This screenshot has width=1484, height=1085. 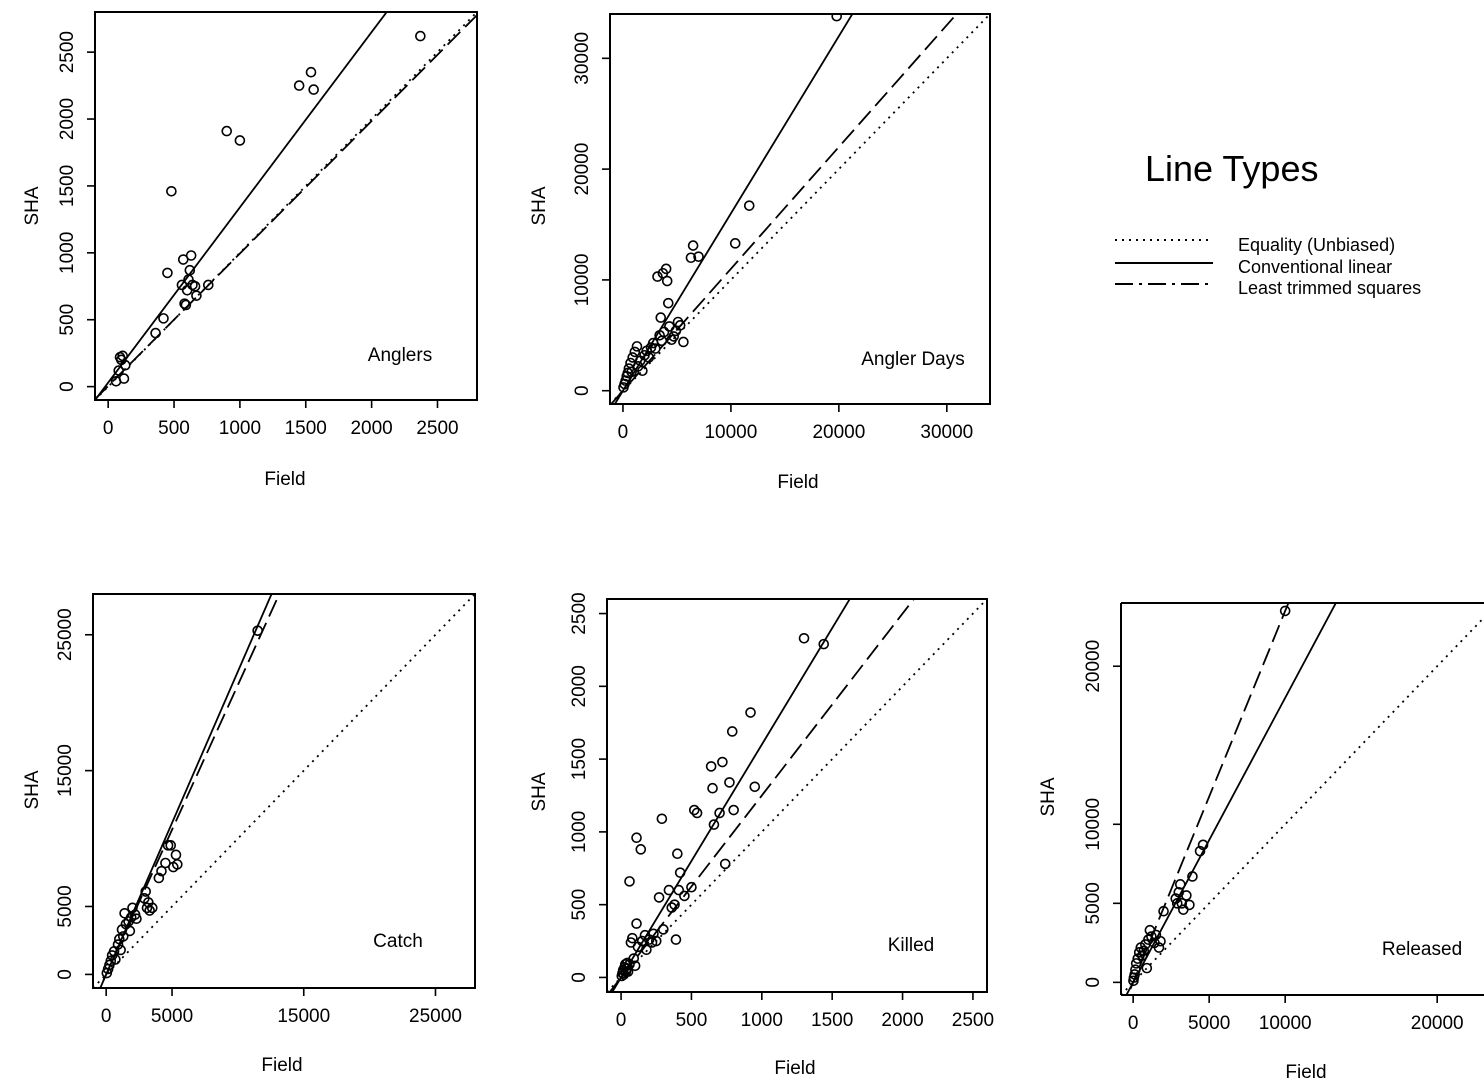 I want to click on y-tick-label: 15000, so click(x=65, y=770).